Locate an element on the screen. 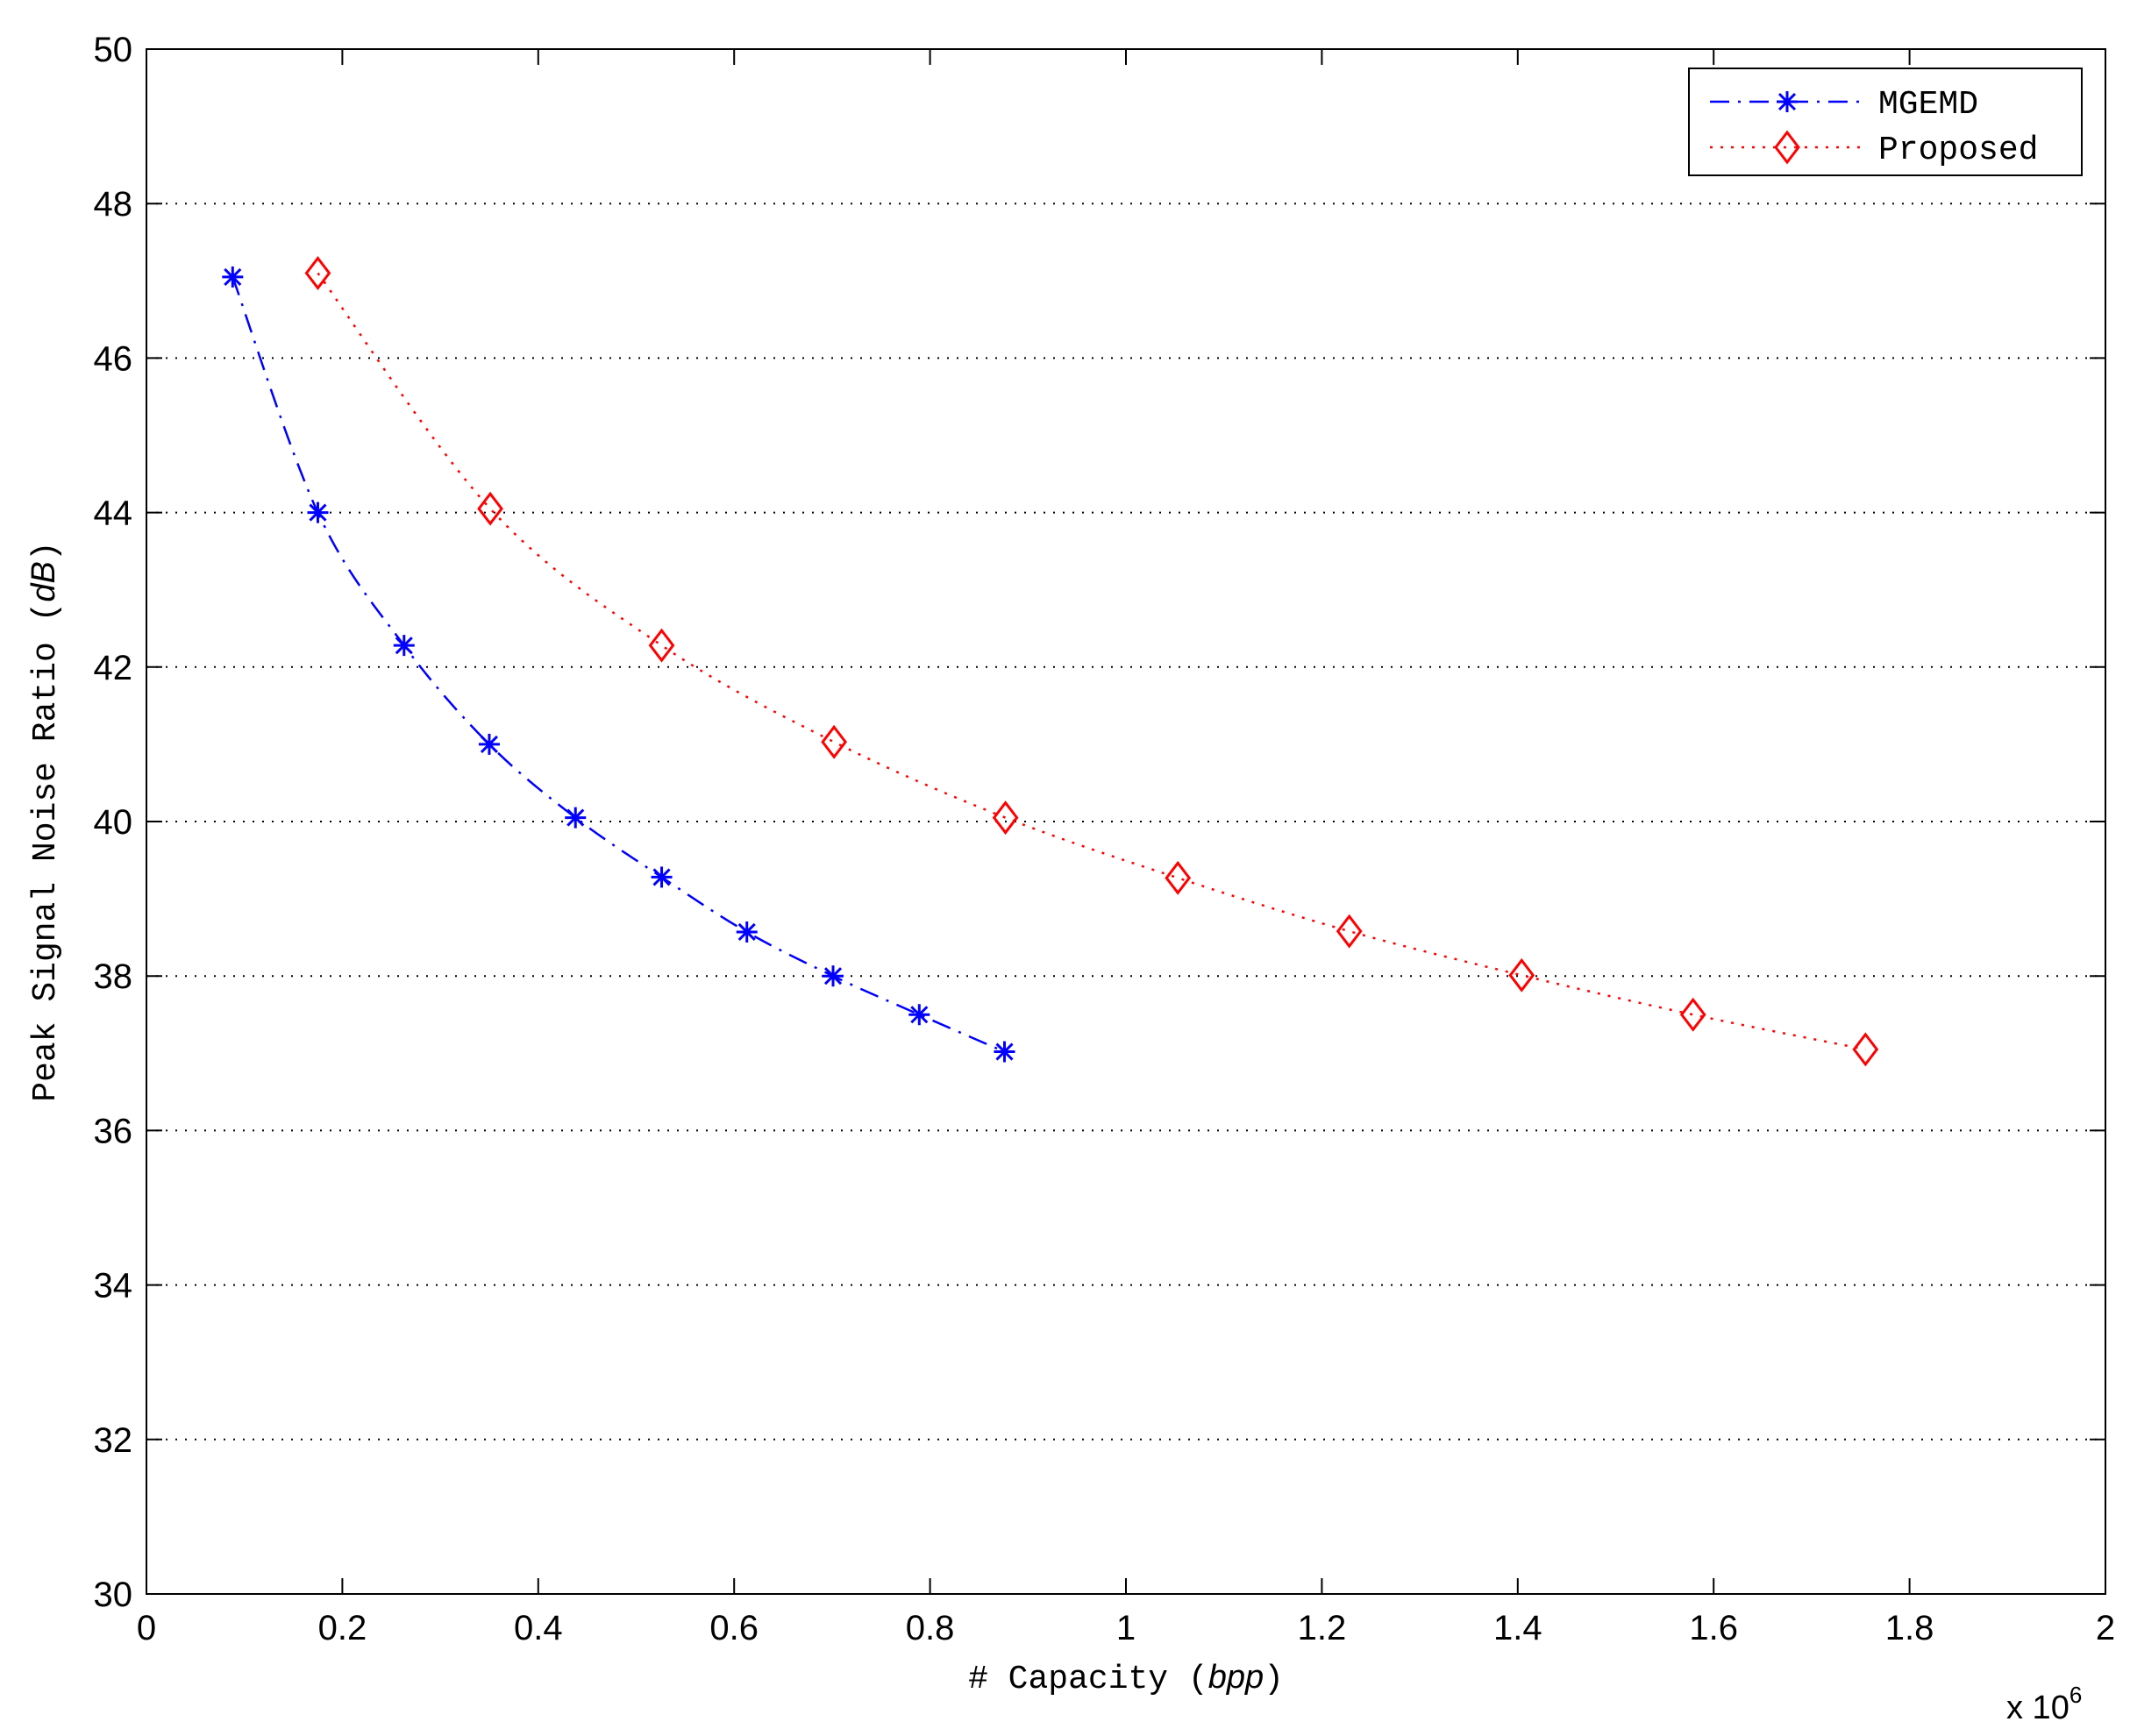 This screenshot has width=2130, height=1736. x-tick-label: 1.8 is located at coordinates (1909, 1628).